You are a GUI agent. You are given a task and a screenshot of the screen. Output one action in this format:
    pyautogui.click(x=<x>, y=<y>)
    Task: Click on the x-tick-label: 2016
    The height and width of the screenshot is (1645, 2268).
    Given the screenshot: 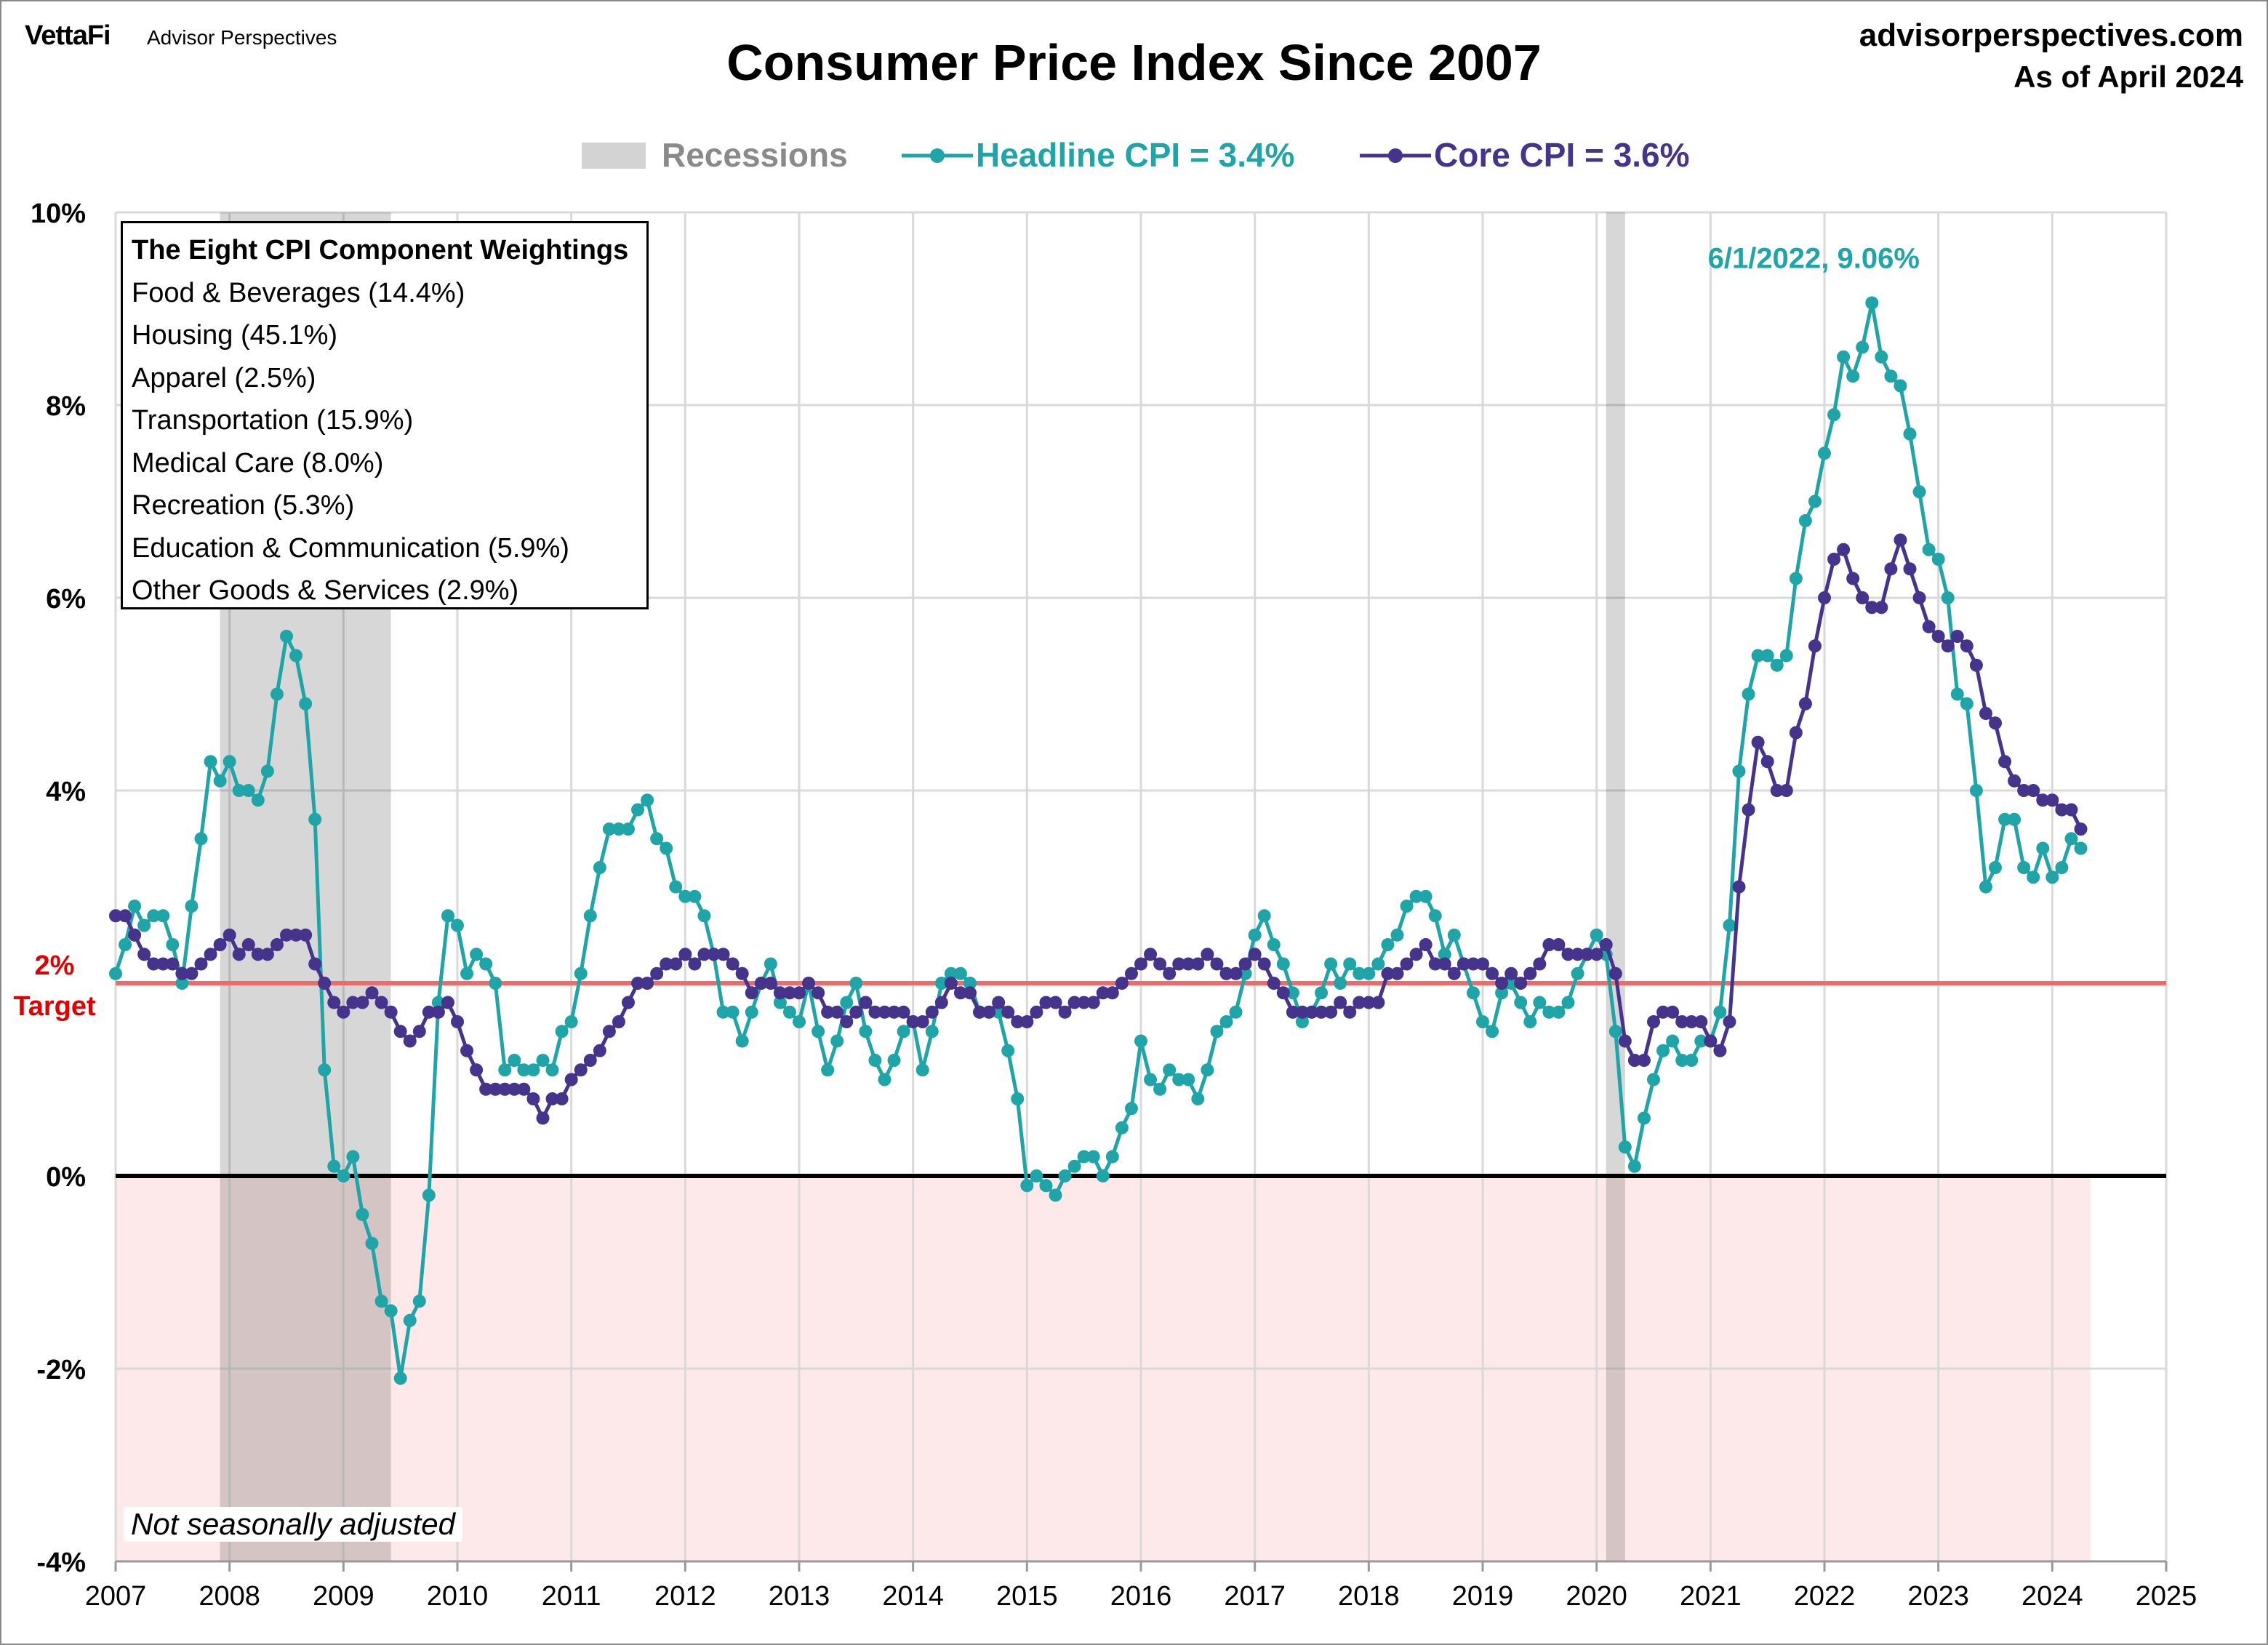 What is the action you would take?
    pyautogui.click(x=1141, y=1596)
    